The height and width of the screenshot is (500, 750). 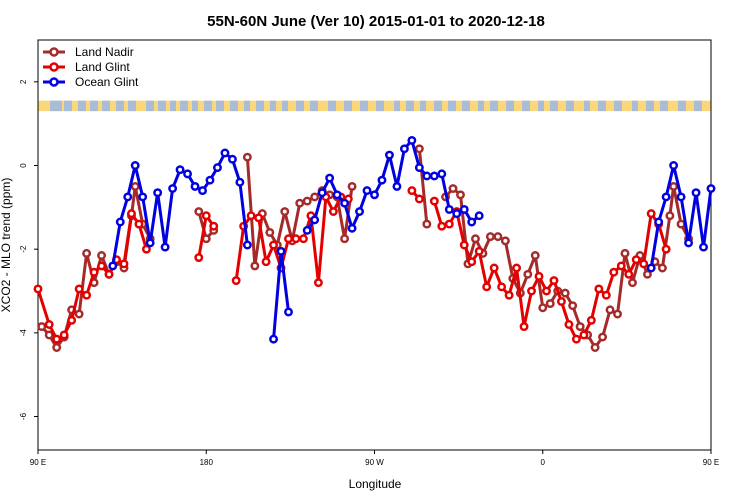 What do you see at coordinates (23, 81) in the screenshot?
I see `y-tick-label: 2` at bounding box center [23, 81].